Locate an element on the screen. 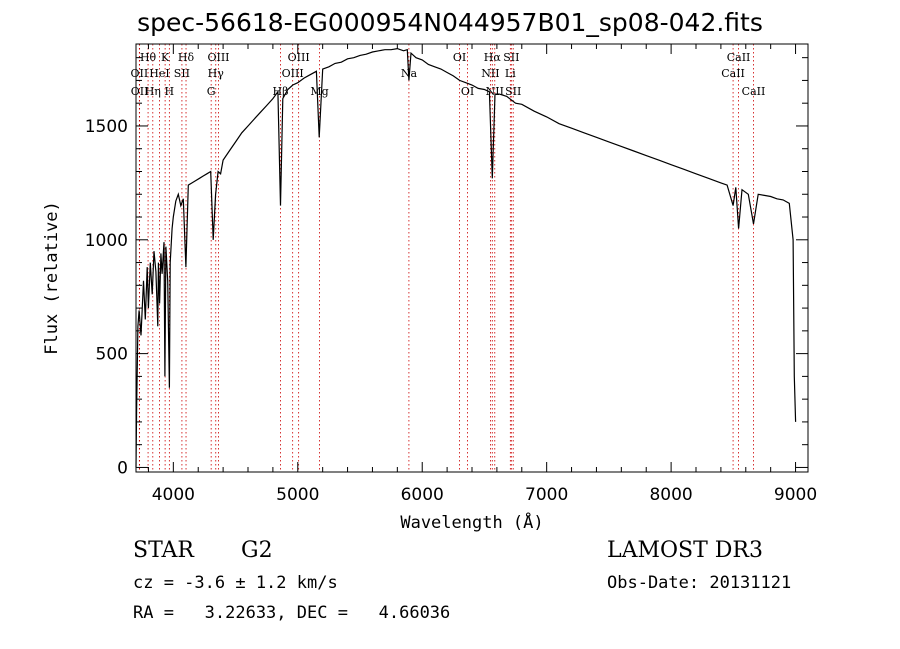 The image size is (900, 649). x-axis-label: Wavelength (Å) is located at coordinates (471, 522).